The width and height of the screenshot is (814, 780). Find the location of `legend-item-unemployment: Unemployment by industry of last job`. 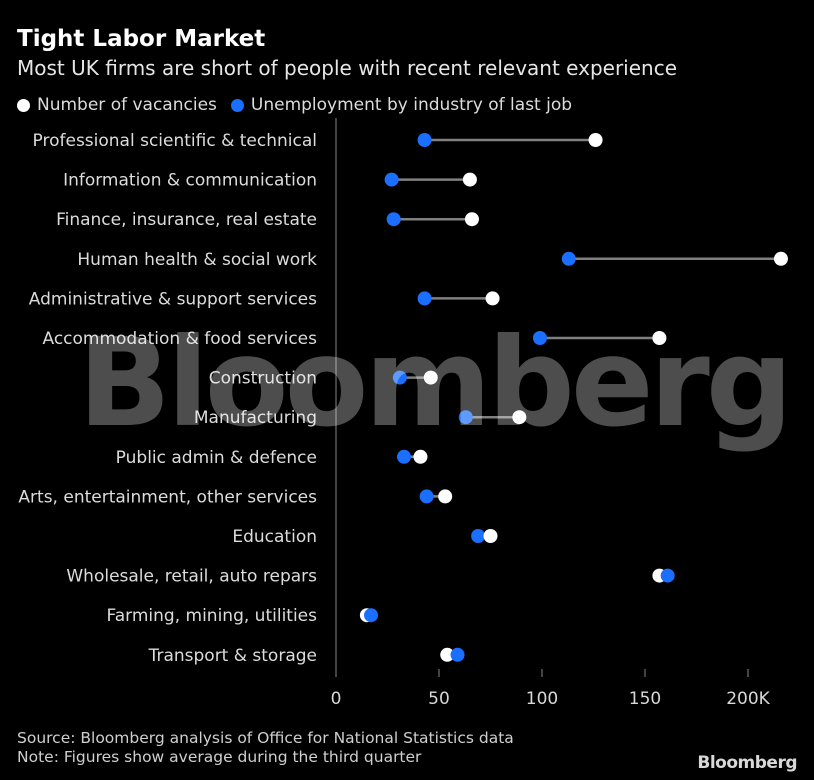

legend-item-unemployment: Unemployment by industry of last job is located at coordinates (401, 105).